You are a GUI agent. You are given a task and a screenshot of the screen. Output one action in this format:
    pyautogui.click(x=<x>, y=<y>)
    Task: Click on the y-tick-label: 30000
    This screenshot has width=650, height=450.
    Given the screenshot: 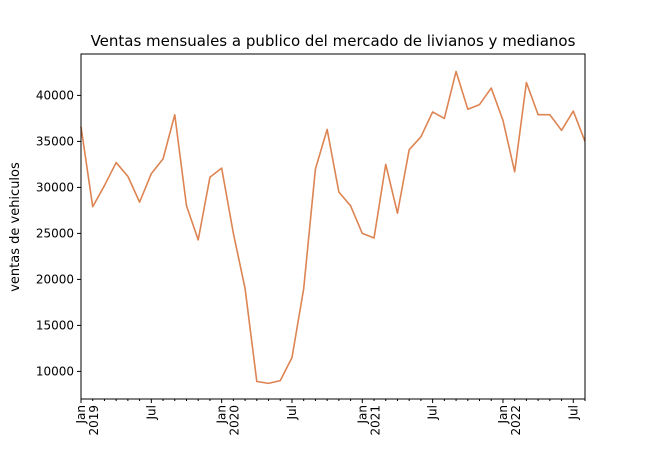 What is the action you would take?
    pyautogui.click(x=55, y=187)
    